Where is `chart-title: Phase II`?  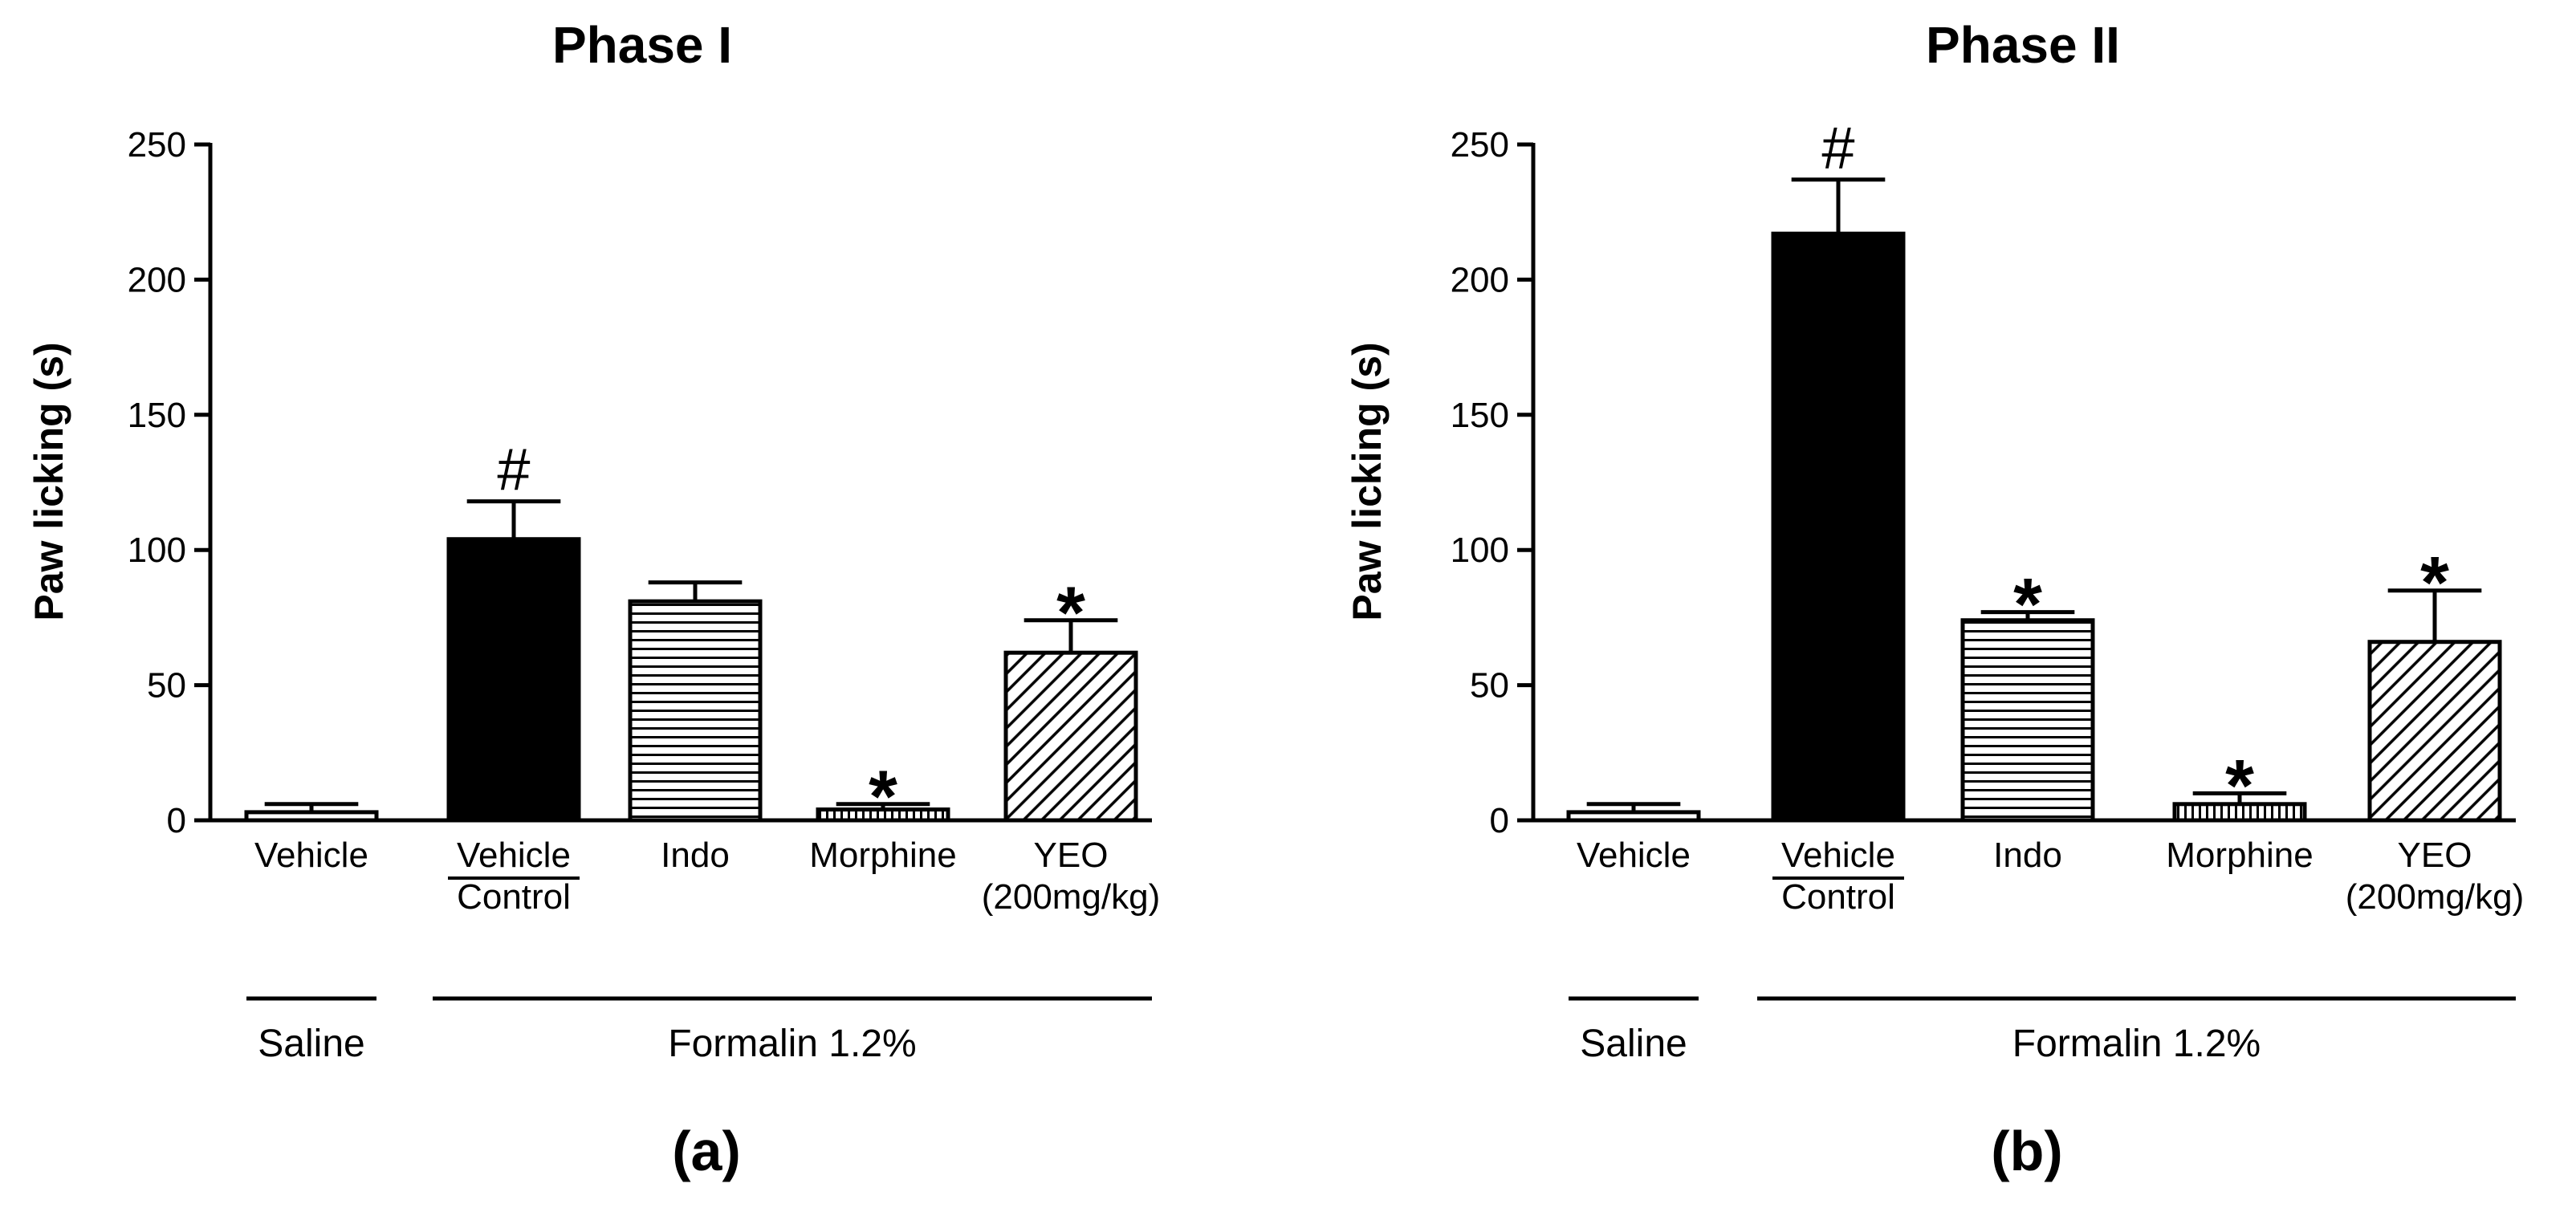
chart-title: Phase II is located at coordinates (2023, 45).